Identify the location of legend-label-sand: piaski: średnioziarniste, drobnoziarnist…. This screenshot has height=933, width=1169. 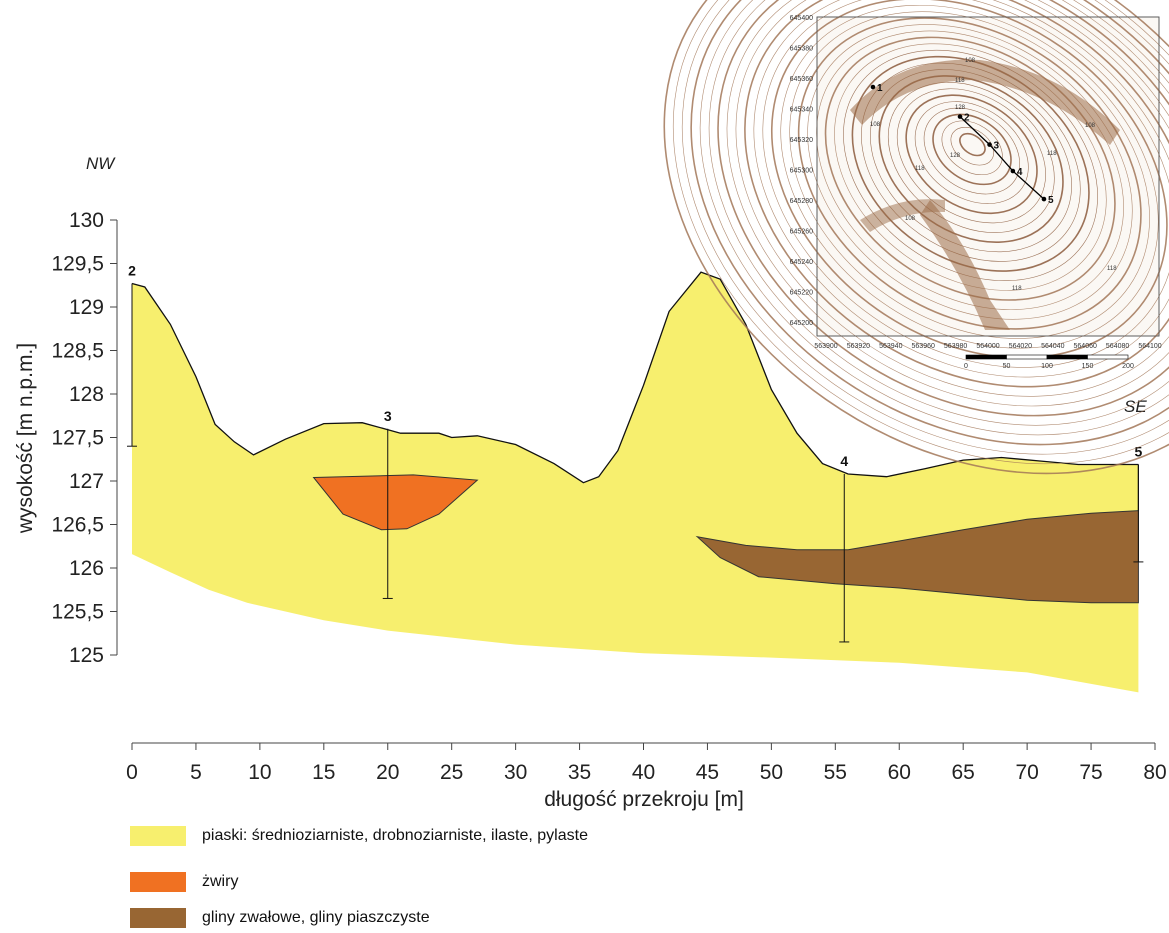
(395, 835).